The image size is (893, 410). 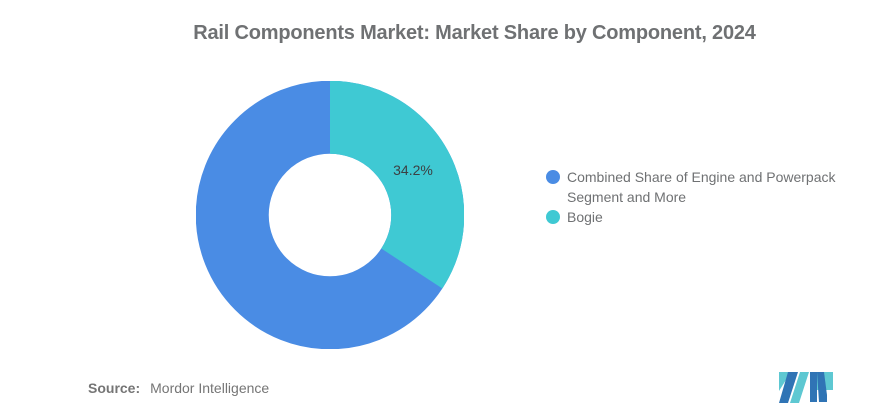 I want to click on source-attribution: Source: Mordor Intelligence, so click(x=178, y=388).